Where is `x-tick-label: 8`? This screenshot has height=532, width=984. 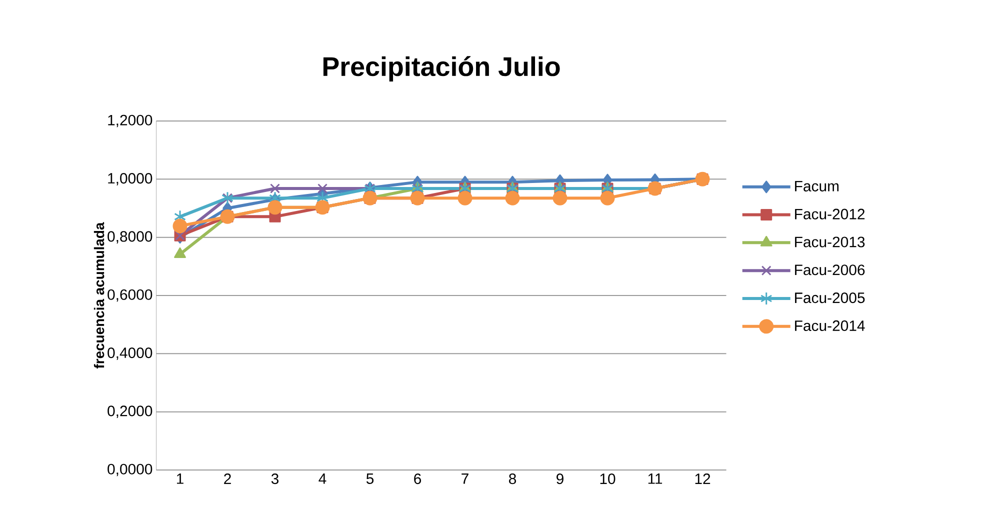
x-tick-label: 8 is located at coordinates (512, 479).